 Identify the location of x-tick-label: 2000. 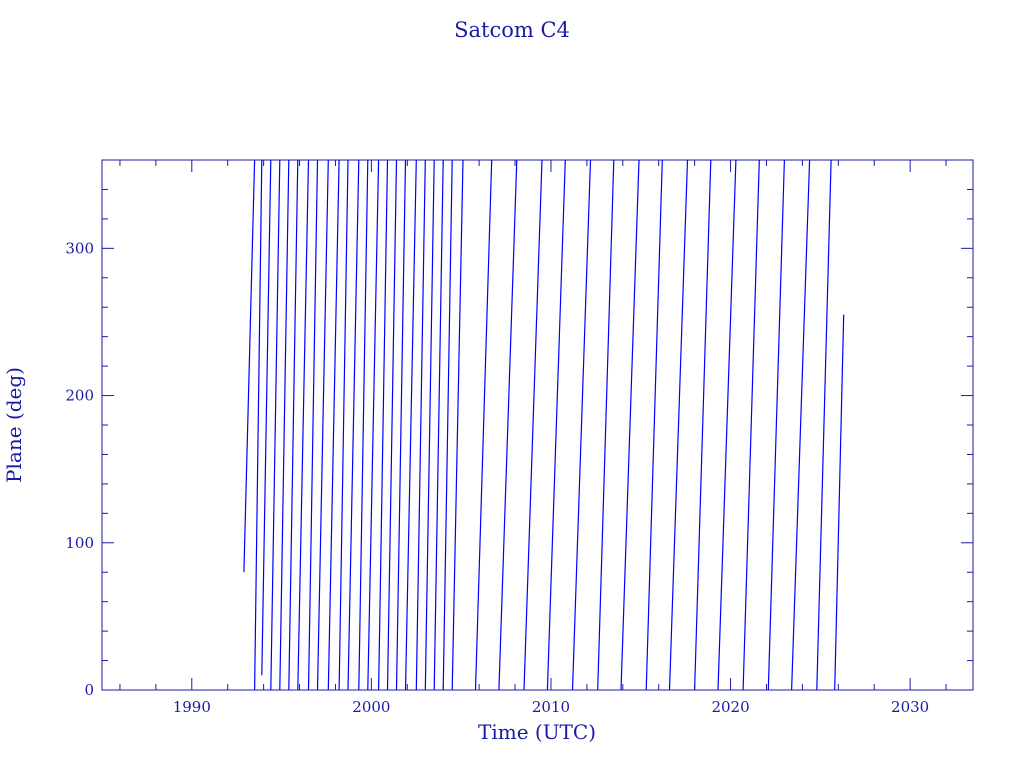
(371, 707).